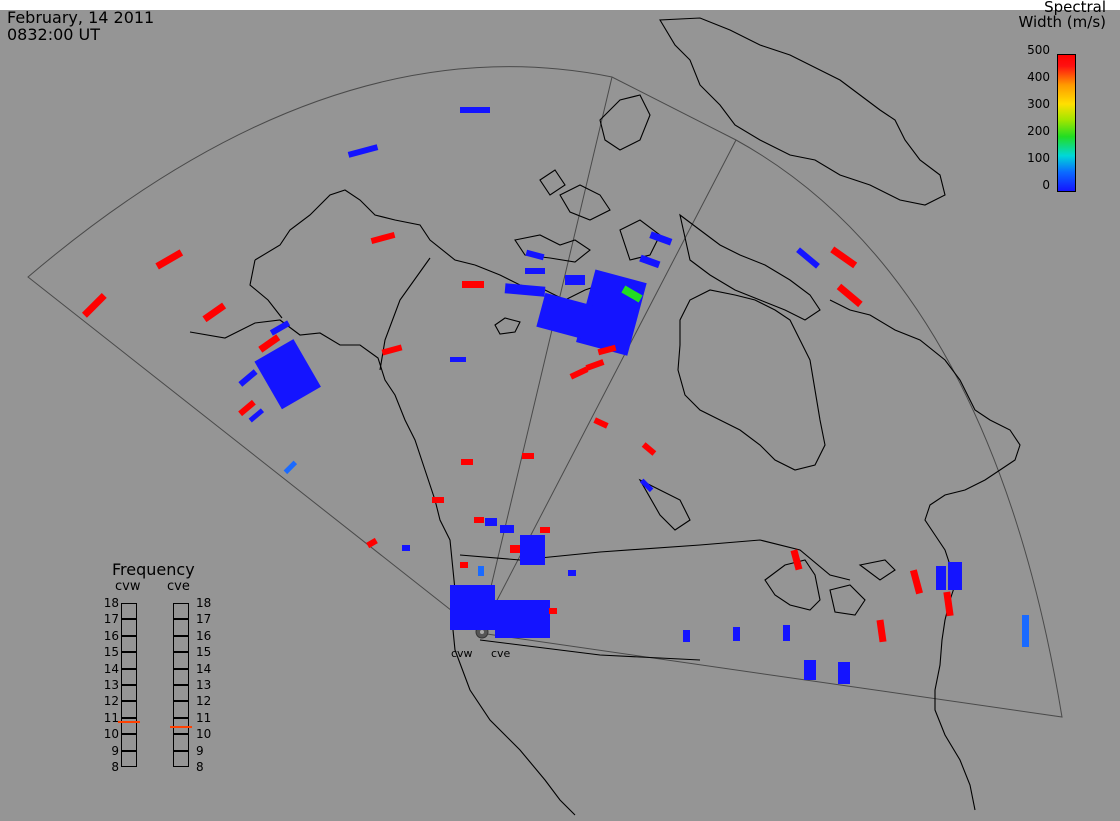  What do you see at coordinates (1038, 77) in the screenshot?
I see `colorbar-tick: 400` at bounding box center [1038, 77].